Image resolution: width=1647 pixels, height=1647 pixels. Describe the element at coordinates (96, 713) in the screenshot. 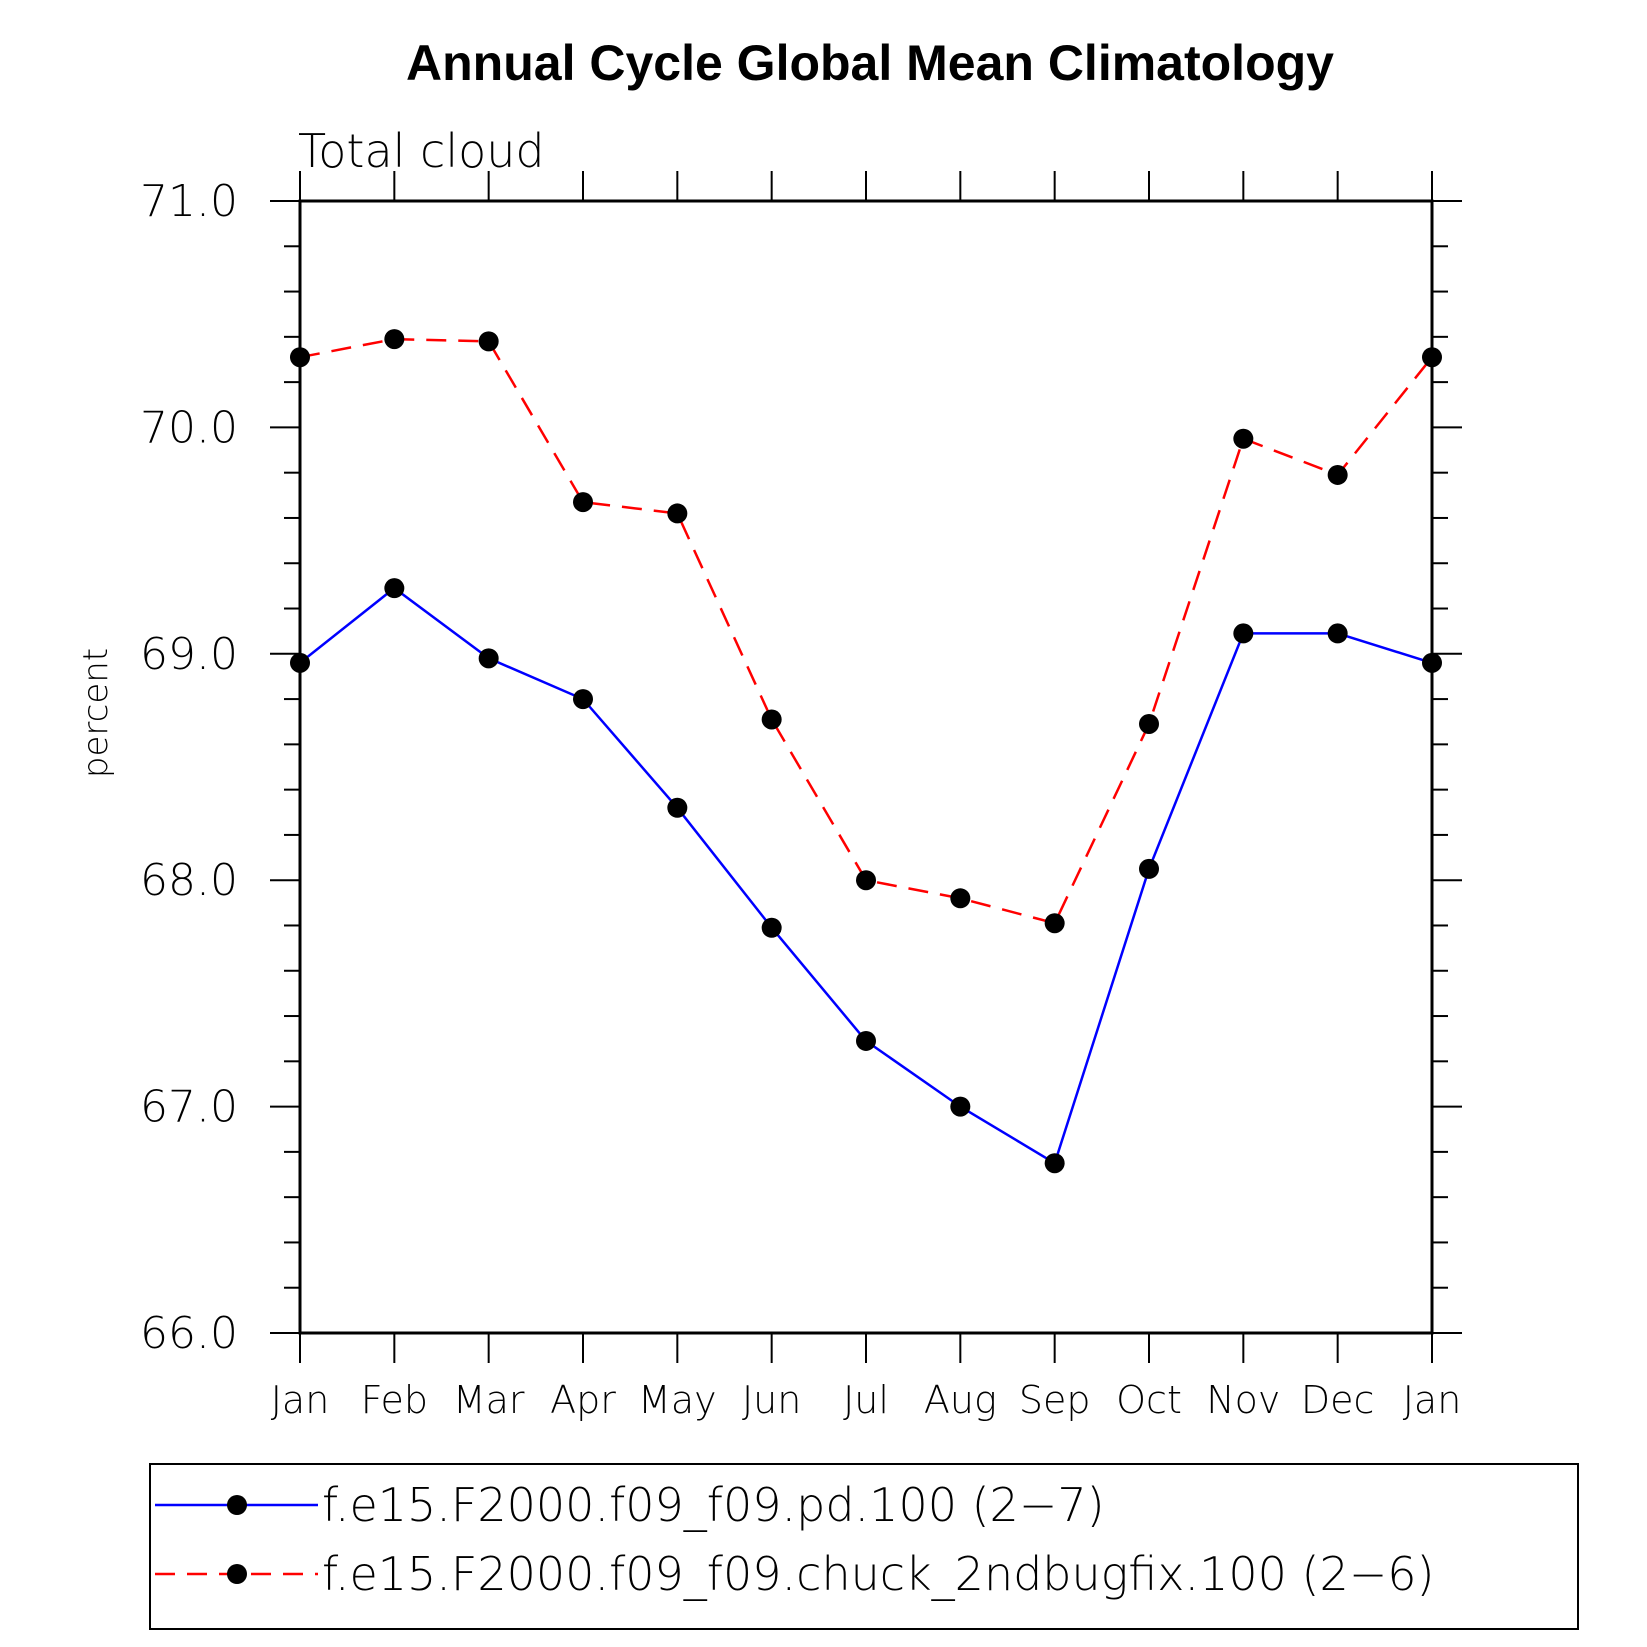

I see `y-axis-label: percent` at that location.